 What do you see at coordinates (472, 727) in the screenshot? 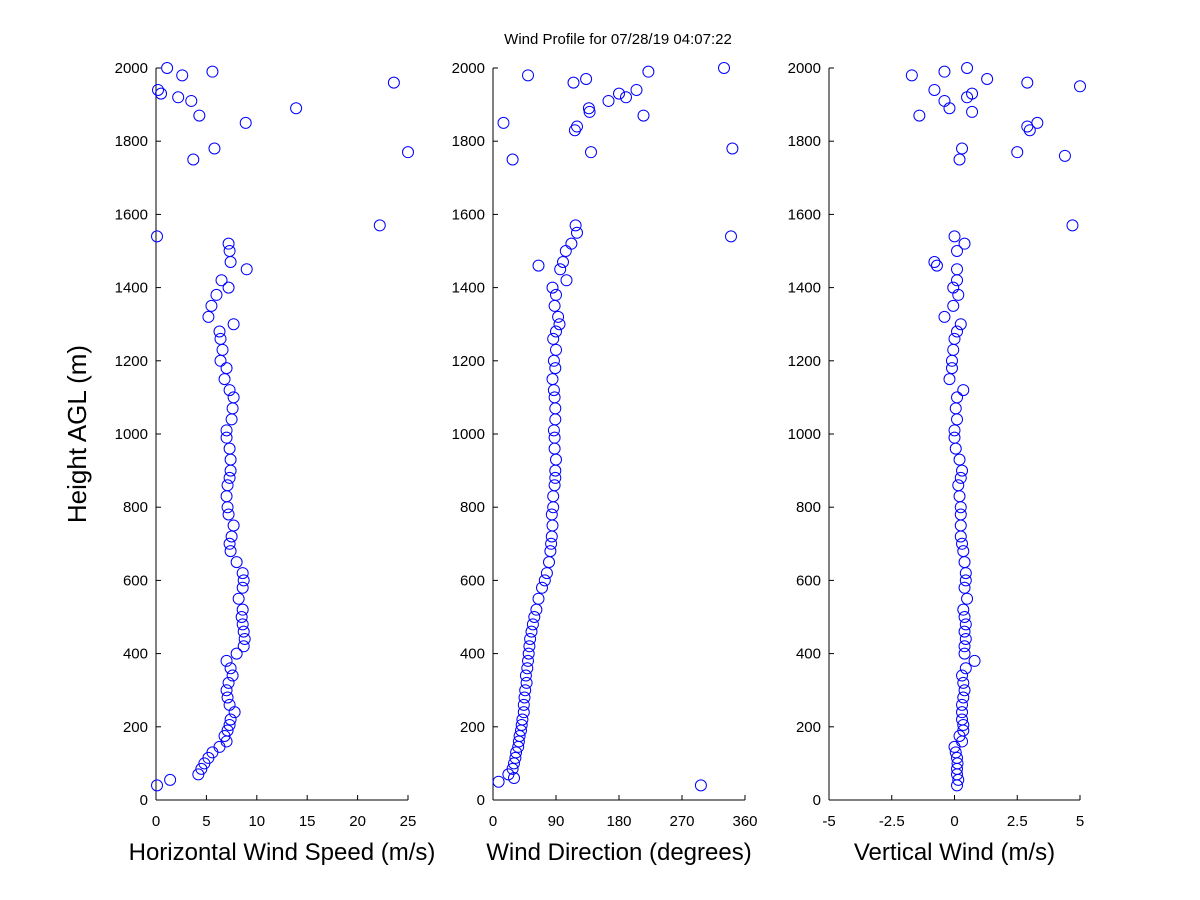
I see `y-tick-label: 200` at bounding box center [472, 727].